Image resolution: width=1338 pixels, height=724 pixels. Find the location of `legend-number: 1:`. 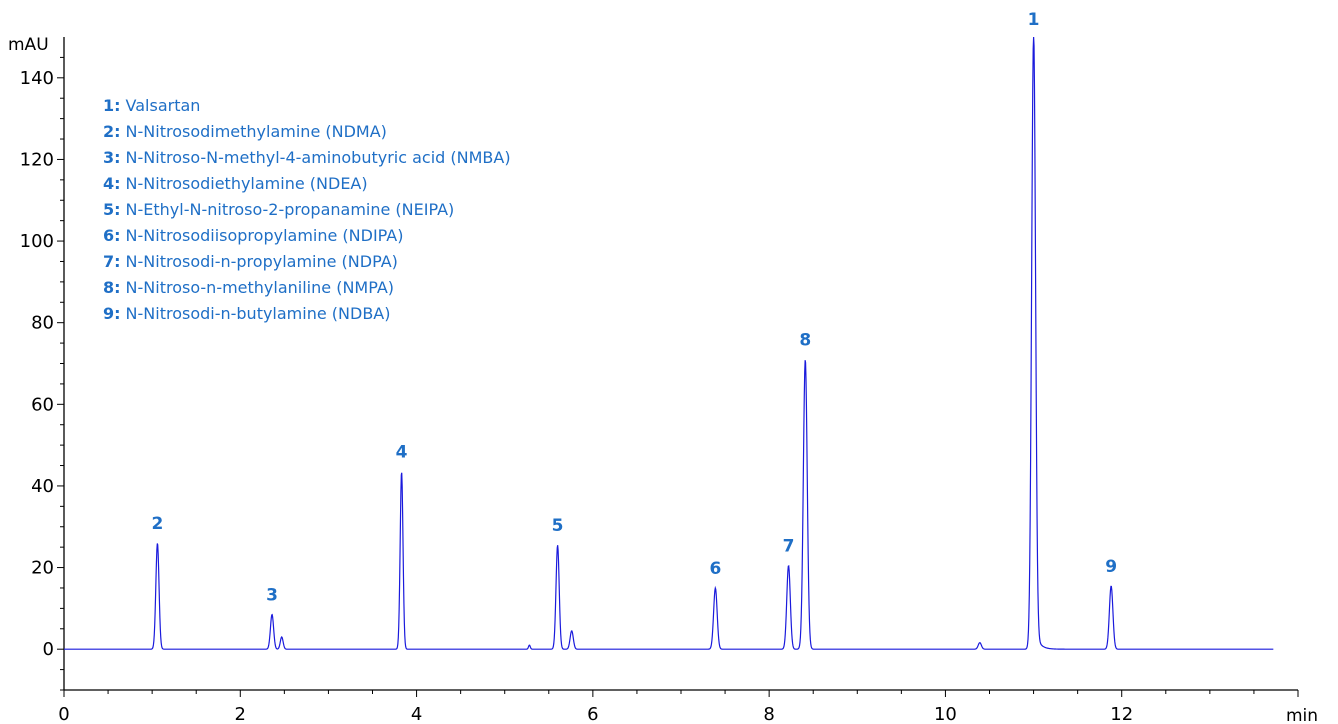

legend-number: 1: is located at coordinates (112, 105).